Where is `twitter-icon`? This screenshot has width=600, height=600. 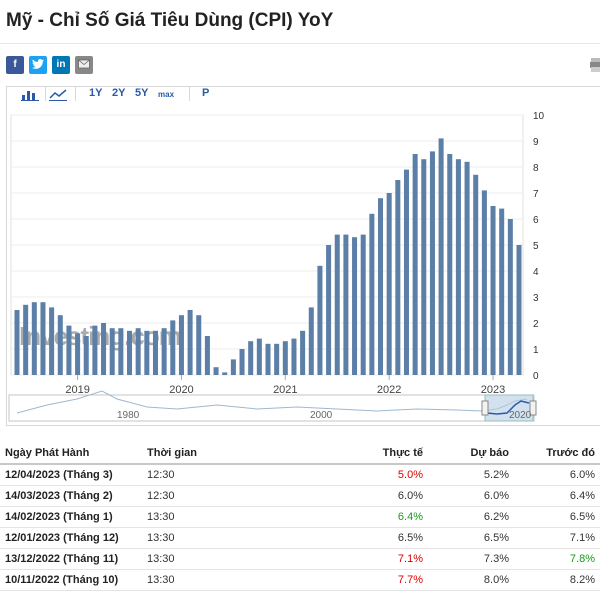
twitter-icon is located at coordinates (38, 64).